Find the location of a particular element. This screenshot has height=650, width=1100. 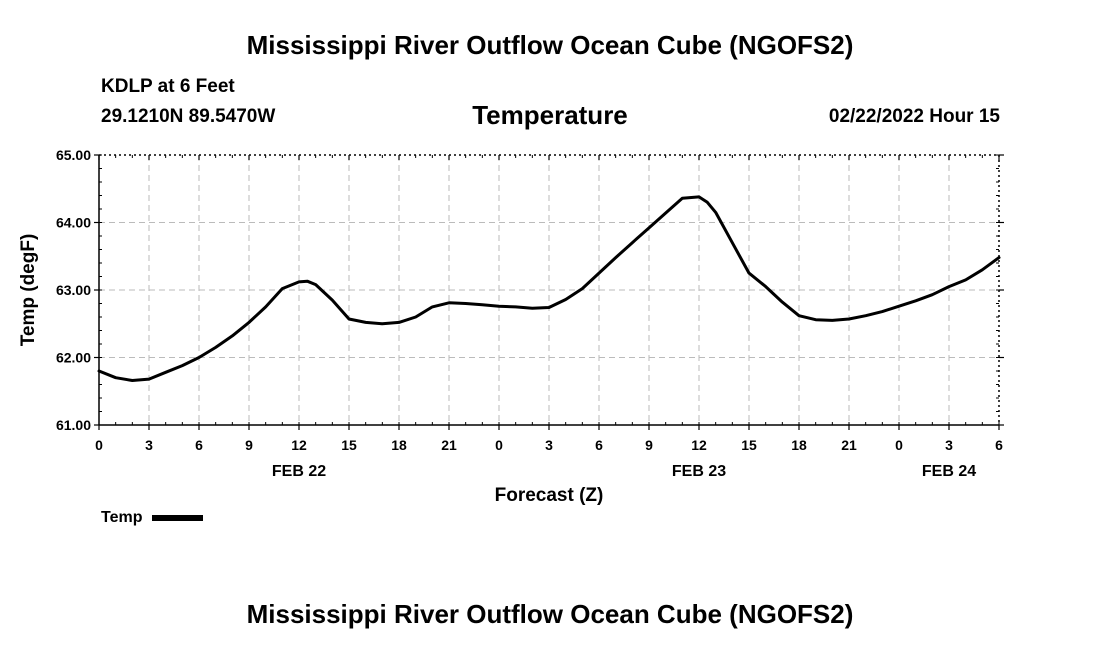

station-coordinates: 29.1210N 89.5470W is located at coordinates (188, 116).